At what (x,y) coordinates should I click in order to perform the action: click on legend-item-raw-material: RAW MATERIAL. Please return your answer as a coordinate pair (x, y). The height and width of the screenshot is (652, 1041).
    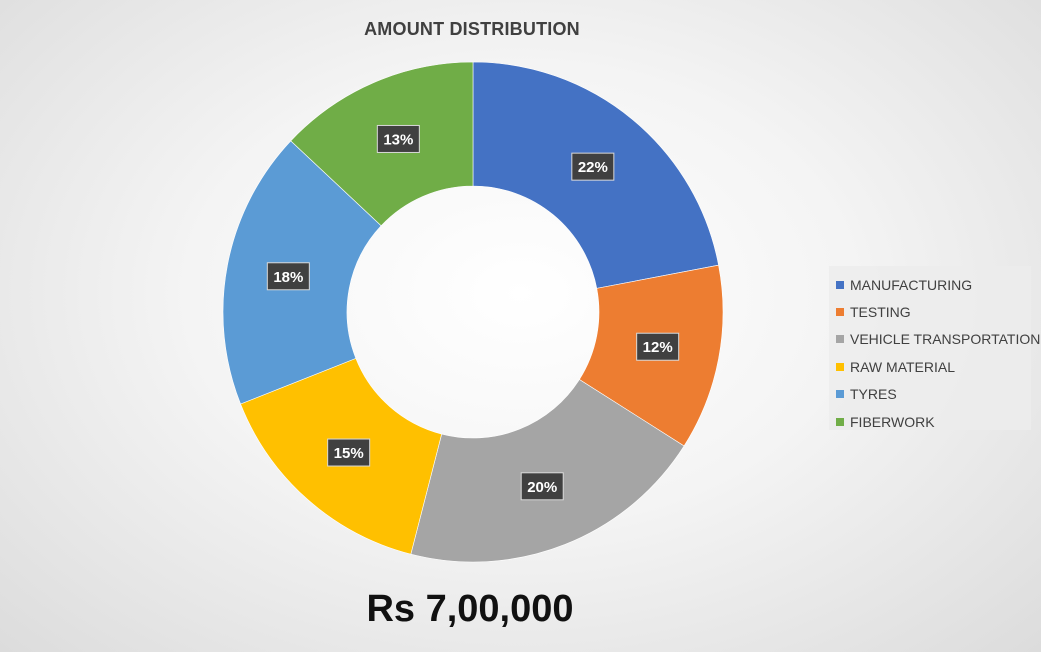
    Looking at the image, I should click on (930, 366).